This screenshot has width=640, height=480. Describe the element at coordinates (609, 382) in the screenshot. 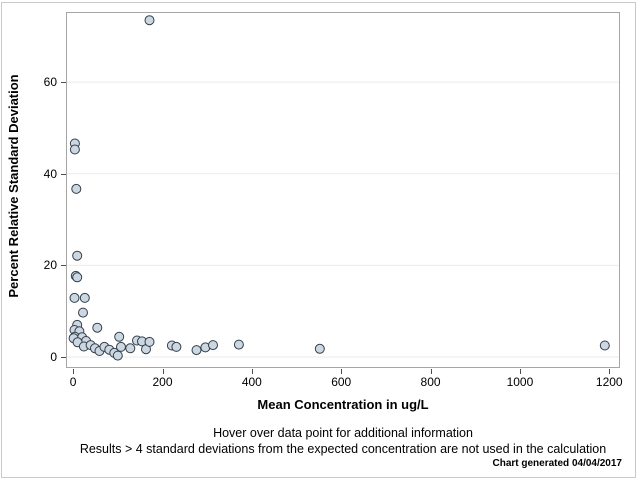

I see `x-tick-label: 1200` at that location.